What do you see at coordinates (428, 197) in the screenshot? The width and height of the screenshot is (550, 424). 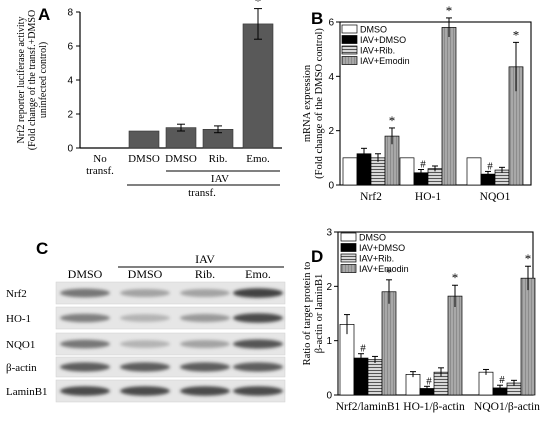 I see `x-tick-label: HO-1` at bounding box center [428, 197].